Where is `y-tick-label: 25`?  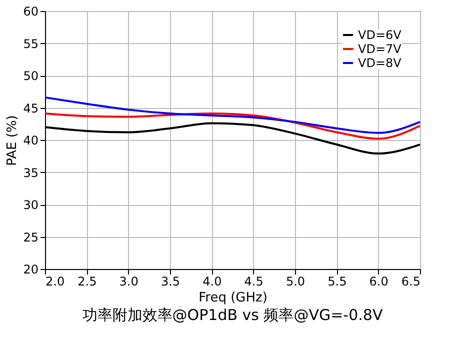
y-tick-label: 25 is located at coordinates (30, 237).